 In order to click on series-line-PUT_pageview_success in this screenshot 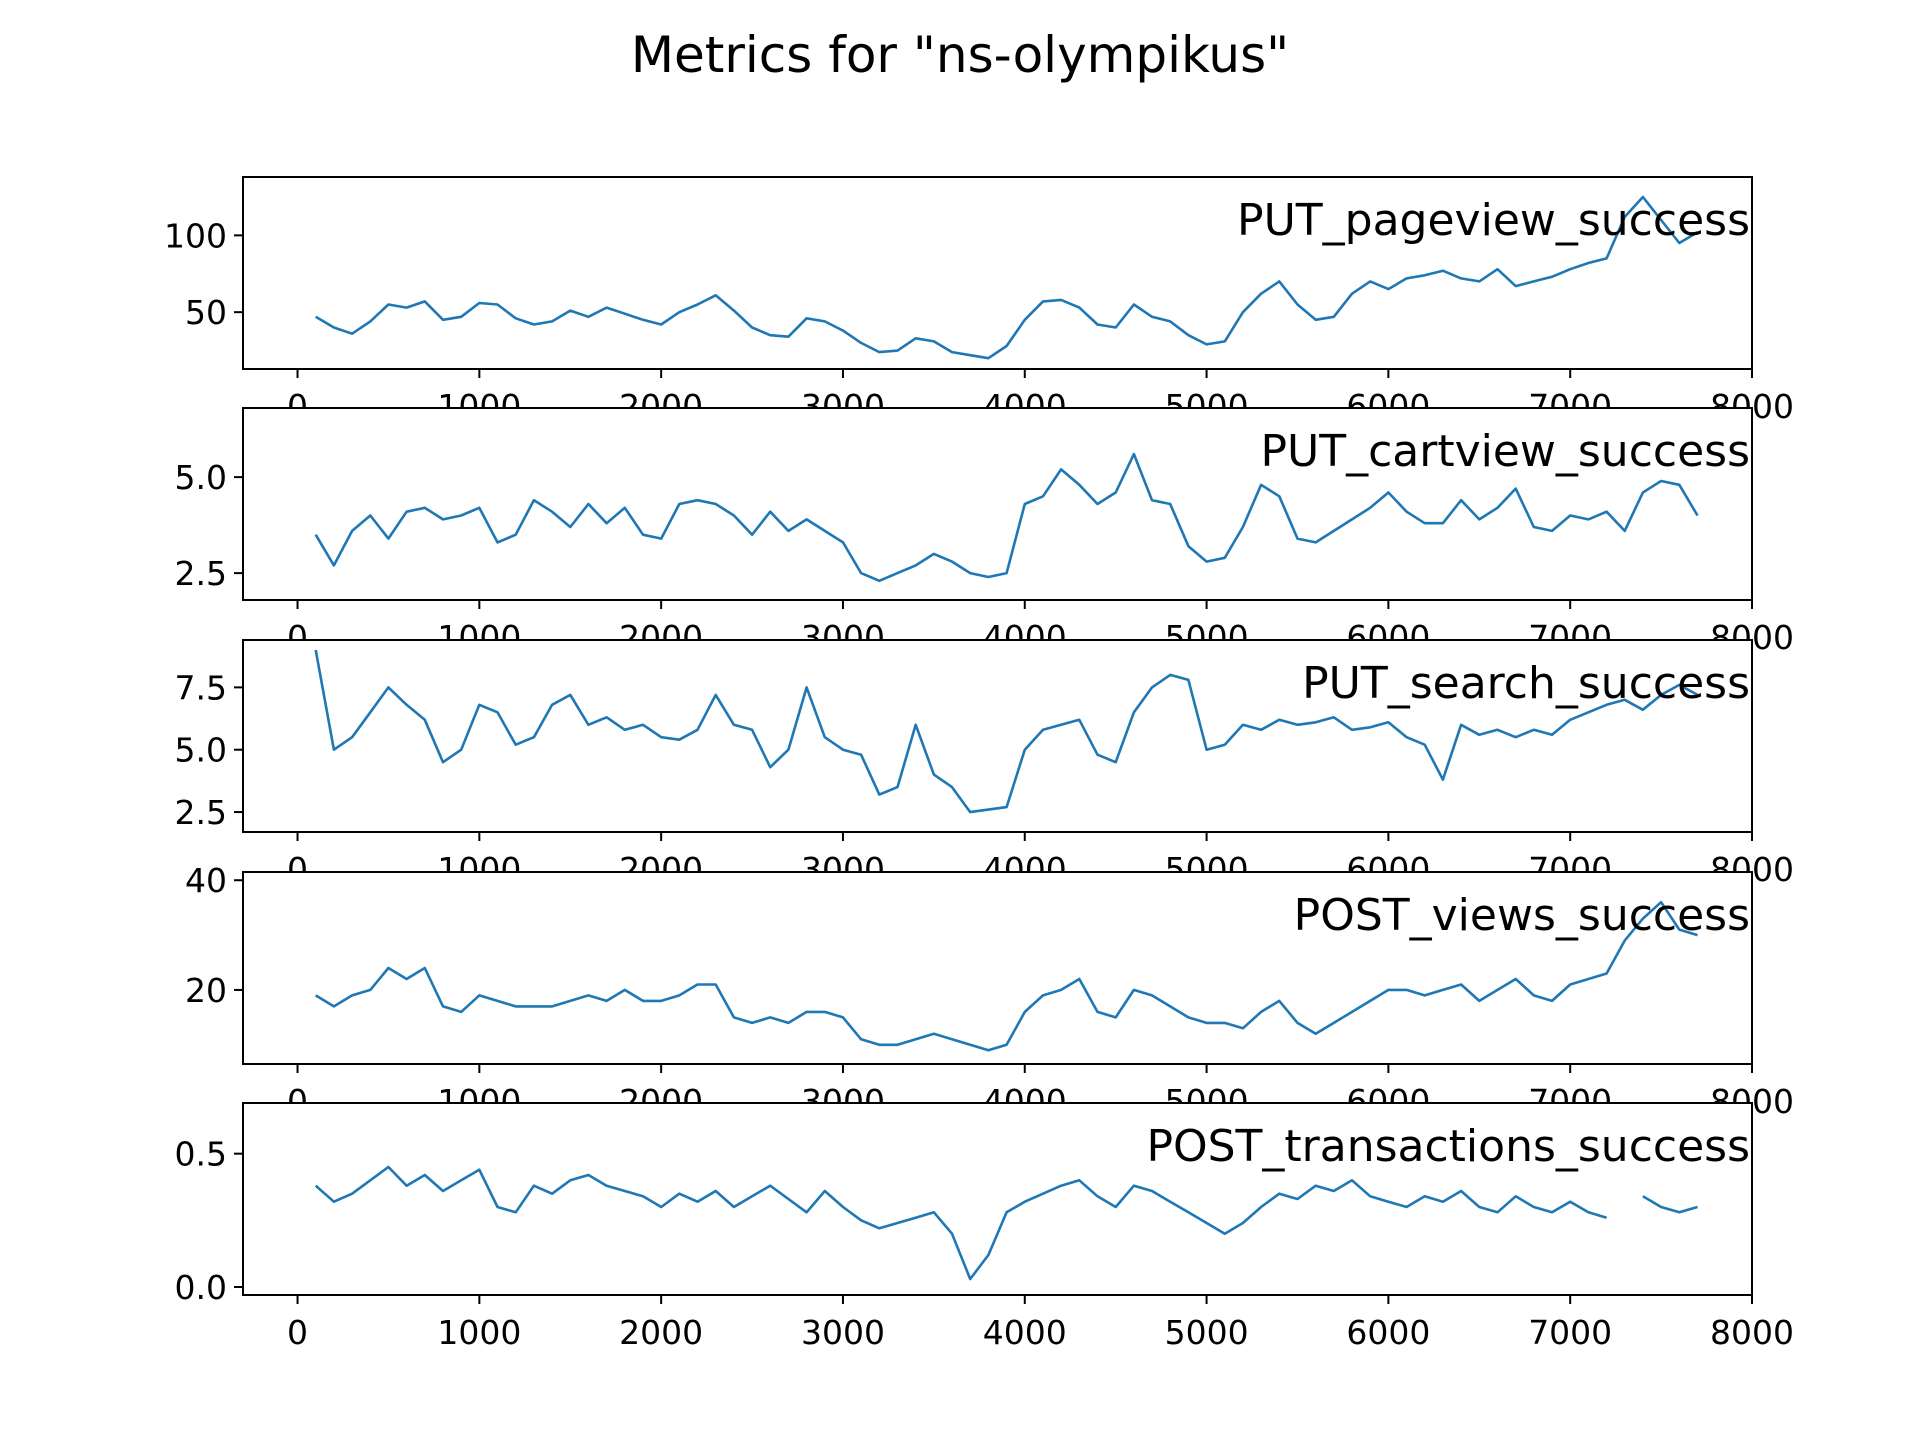, I will do `click(1007, 277)`.